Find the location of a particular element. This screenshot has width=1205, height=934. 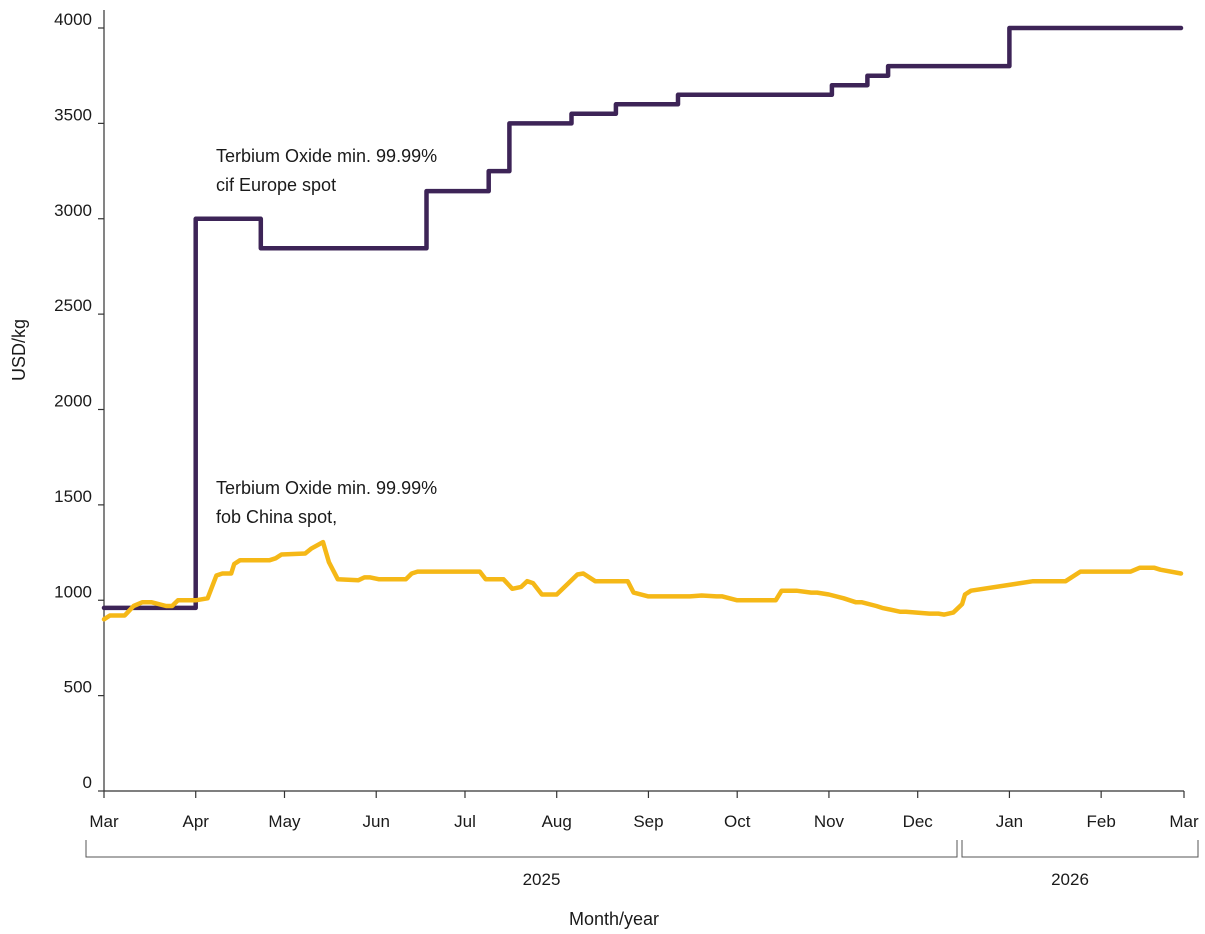

x-tick-label: Aug is located at coordinates (557, 821).